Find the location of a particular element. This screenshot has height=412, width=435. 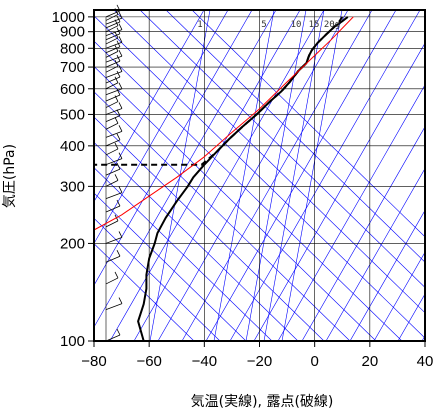

y-tick-label: 900 is located at coordinates (72, 32).